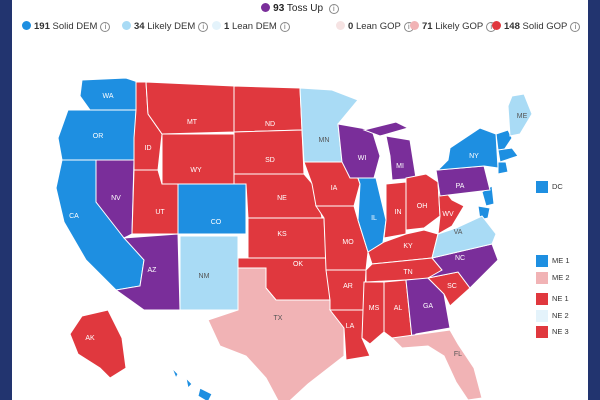 This screenshot has height=400, width=600. What do you see at coordinates (459, 26) in the screenshot?
I see `likely-gop-label: Likely GOP` at bounding box center [459, 26].